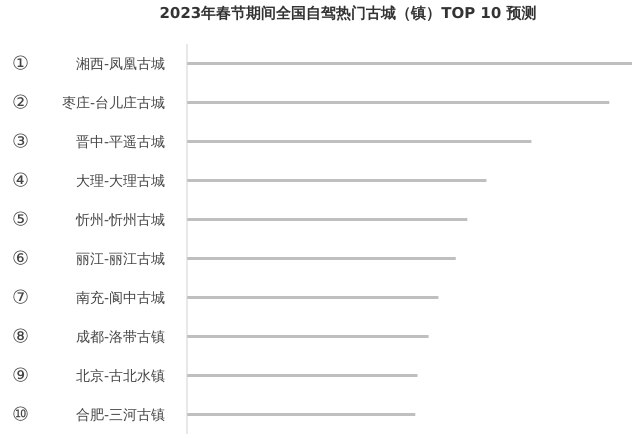  What do you see at coordinates (88, 103) in the screenshot?
I see `category-label: ② 枣庄-台儿庄古城` at bounding box center [88, 103].